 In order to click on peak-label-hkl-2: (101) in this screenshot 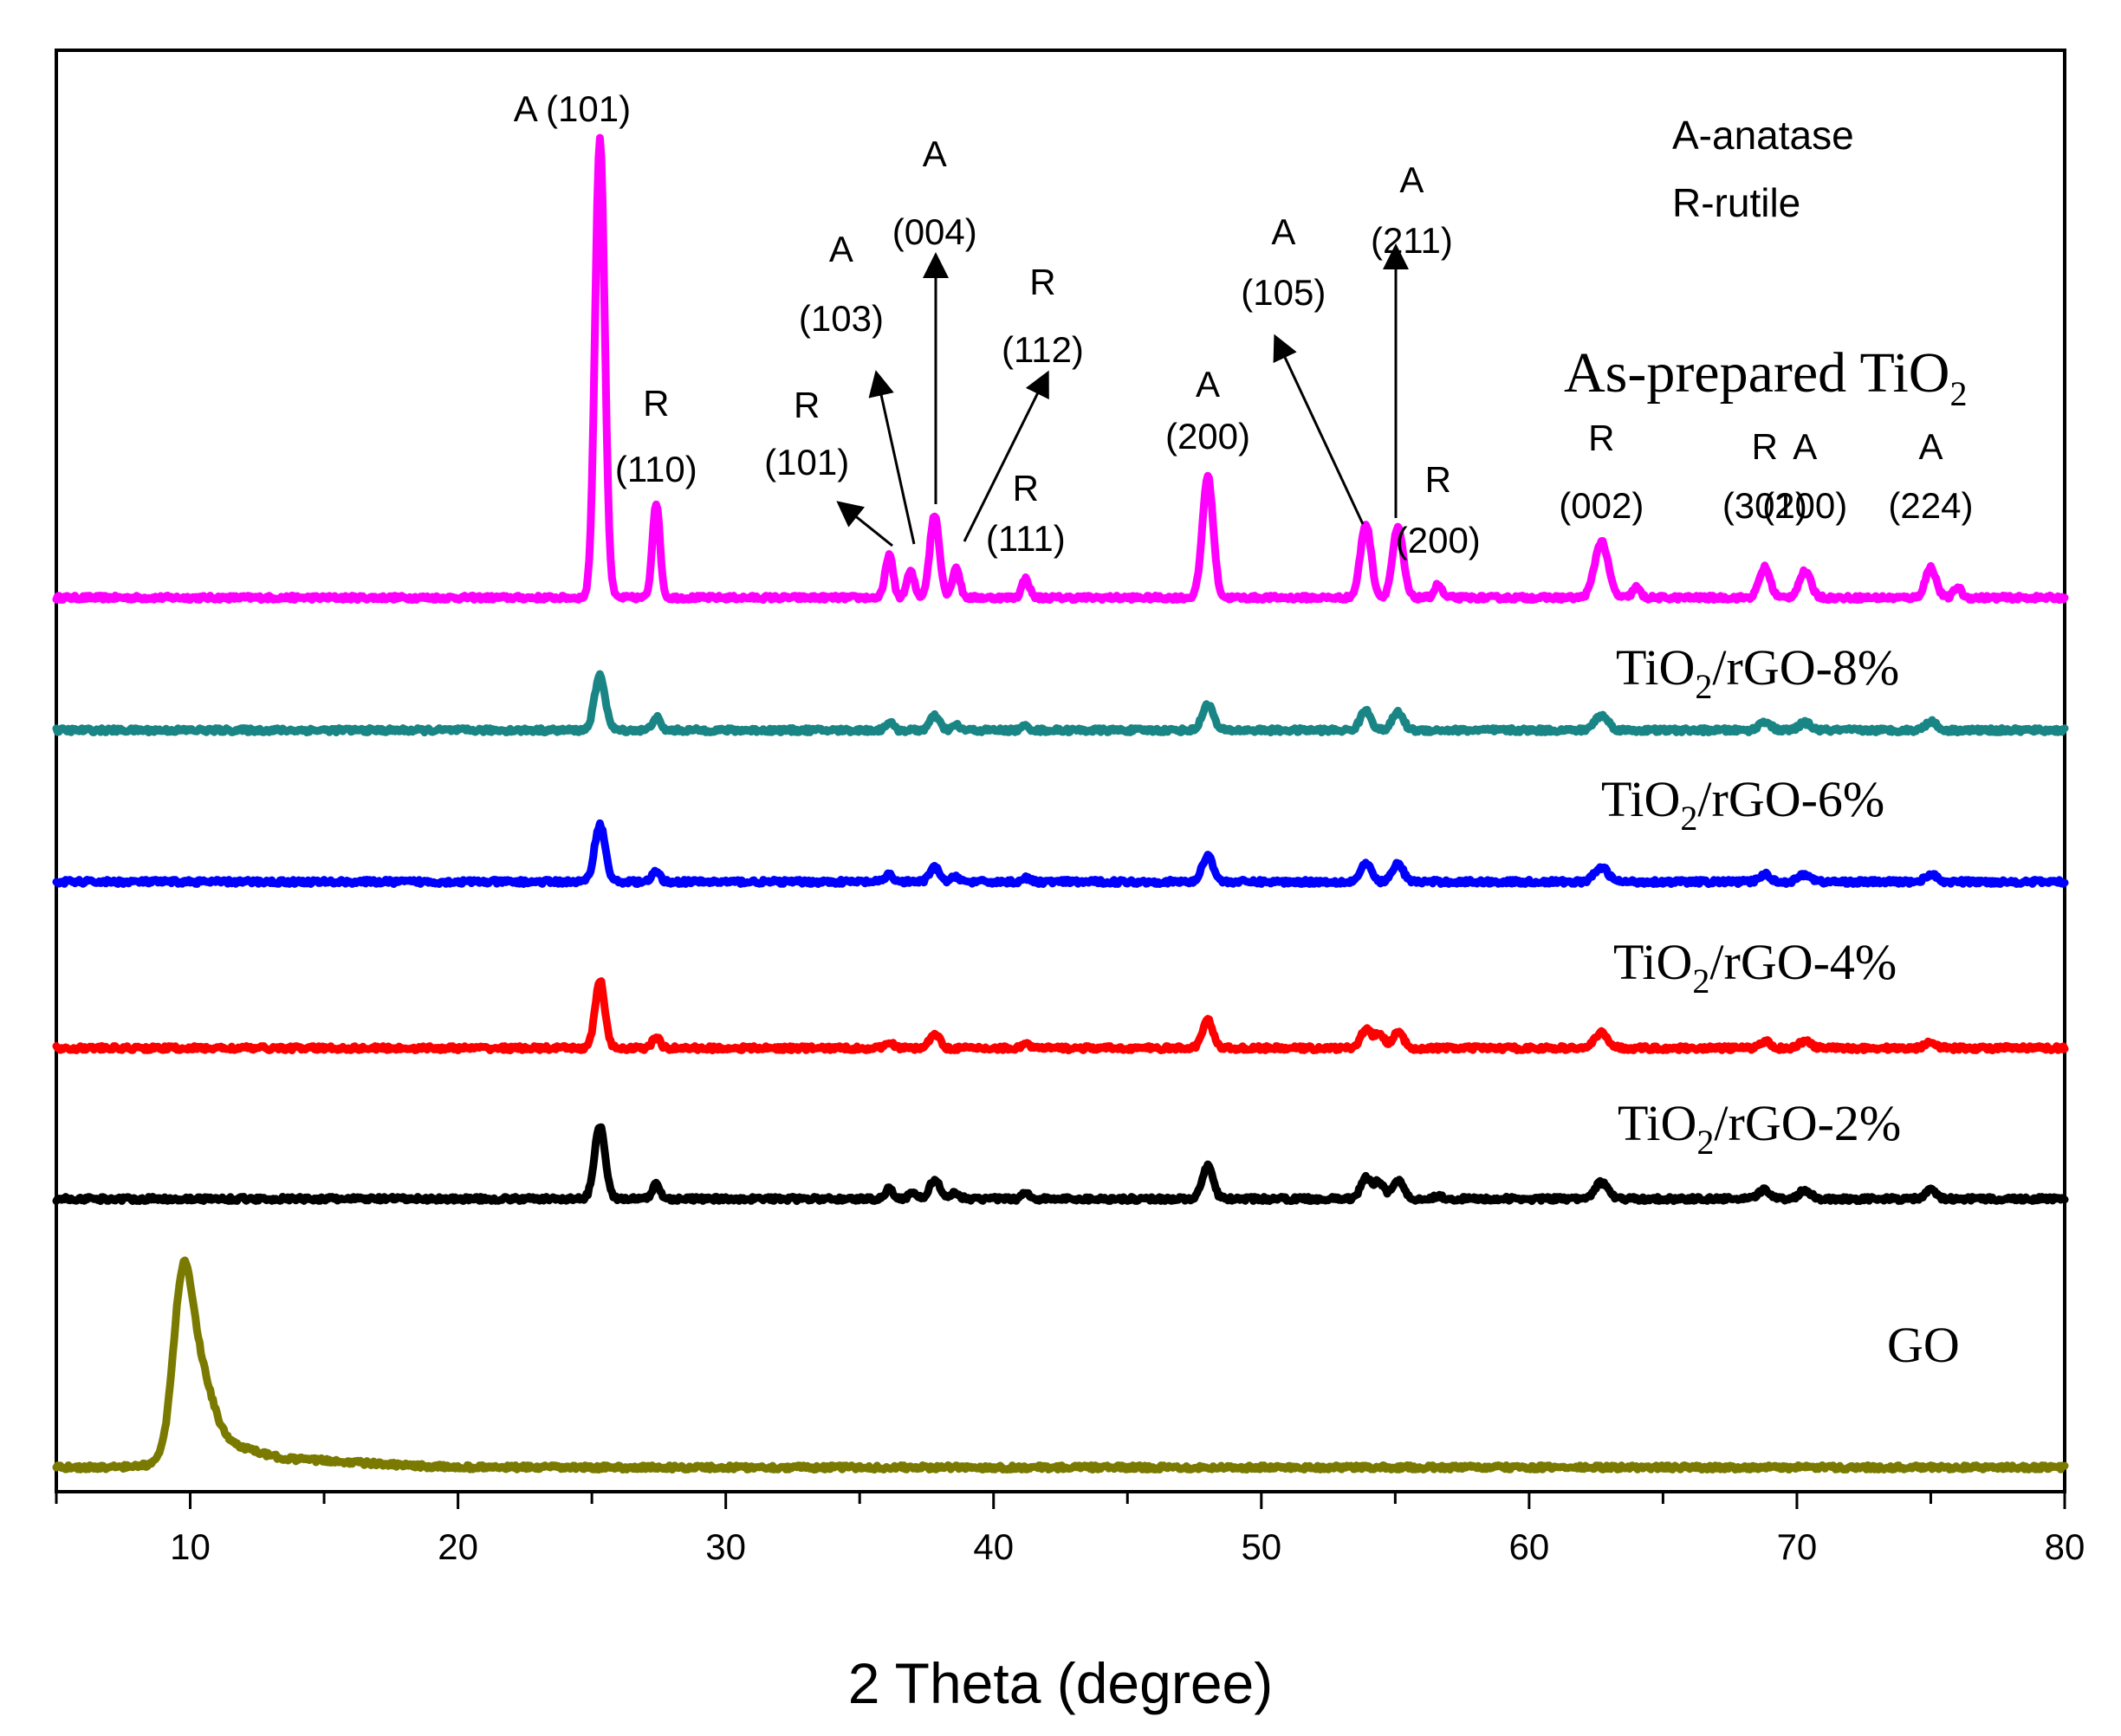, I will do `click(807, 462)`.